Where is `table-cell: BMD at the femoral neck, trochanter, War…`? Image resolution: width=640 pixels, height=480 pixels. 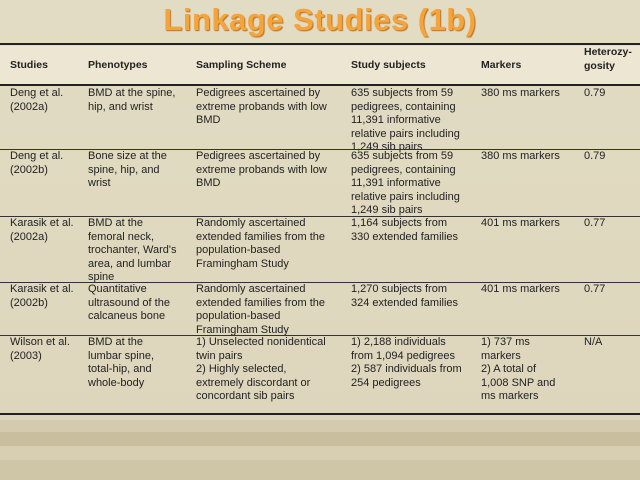
table-cell: BMD at the femoral neck, trochanter, War… is located at coordinates (132, 250).